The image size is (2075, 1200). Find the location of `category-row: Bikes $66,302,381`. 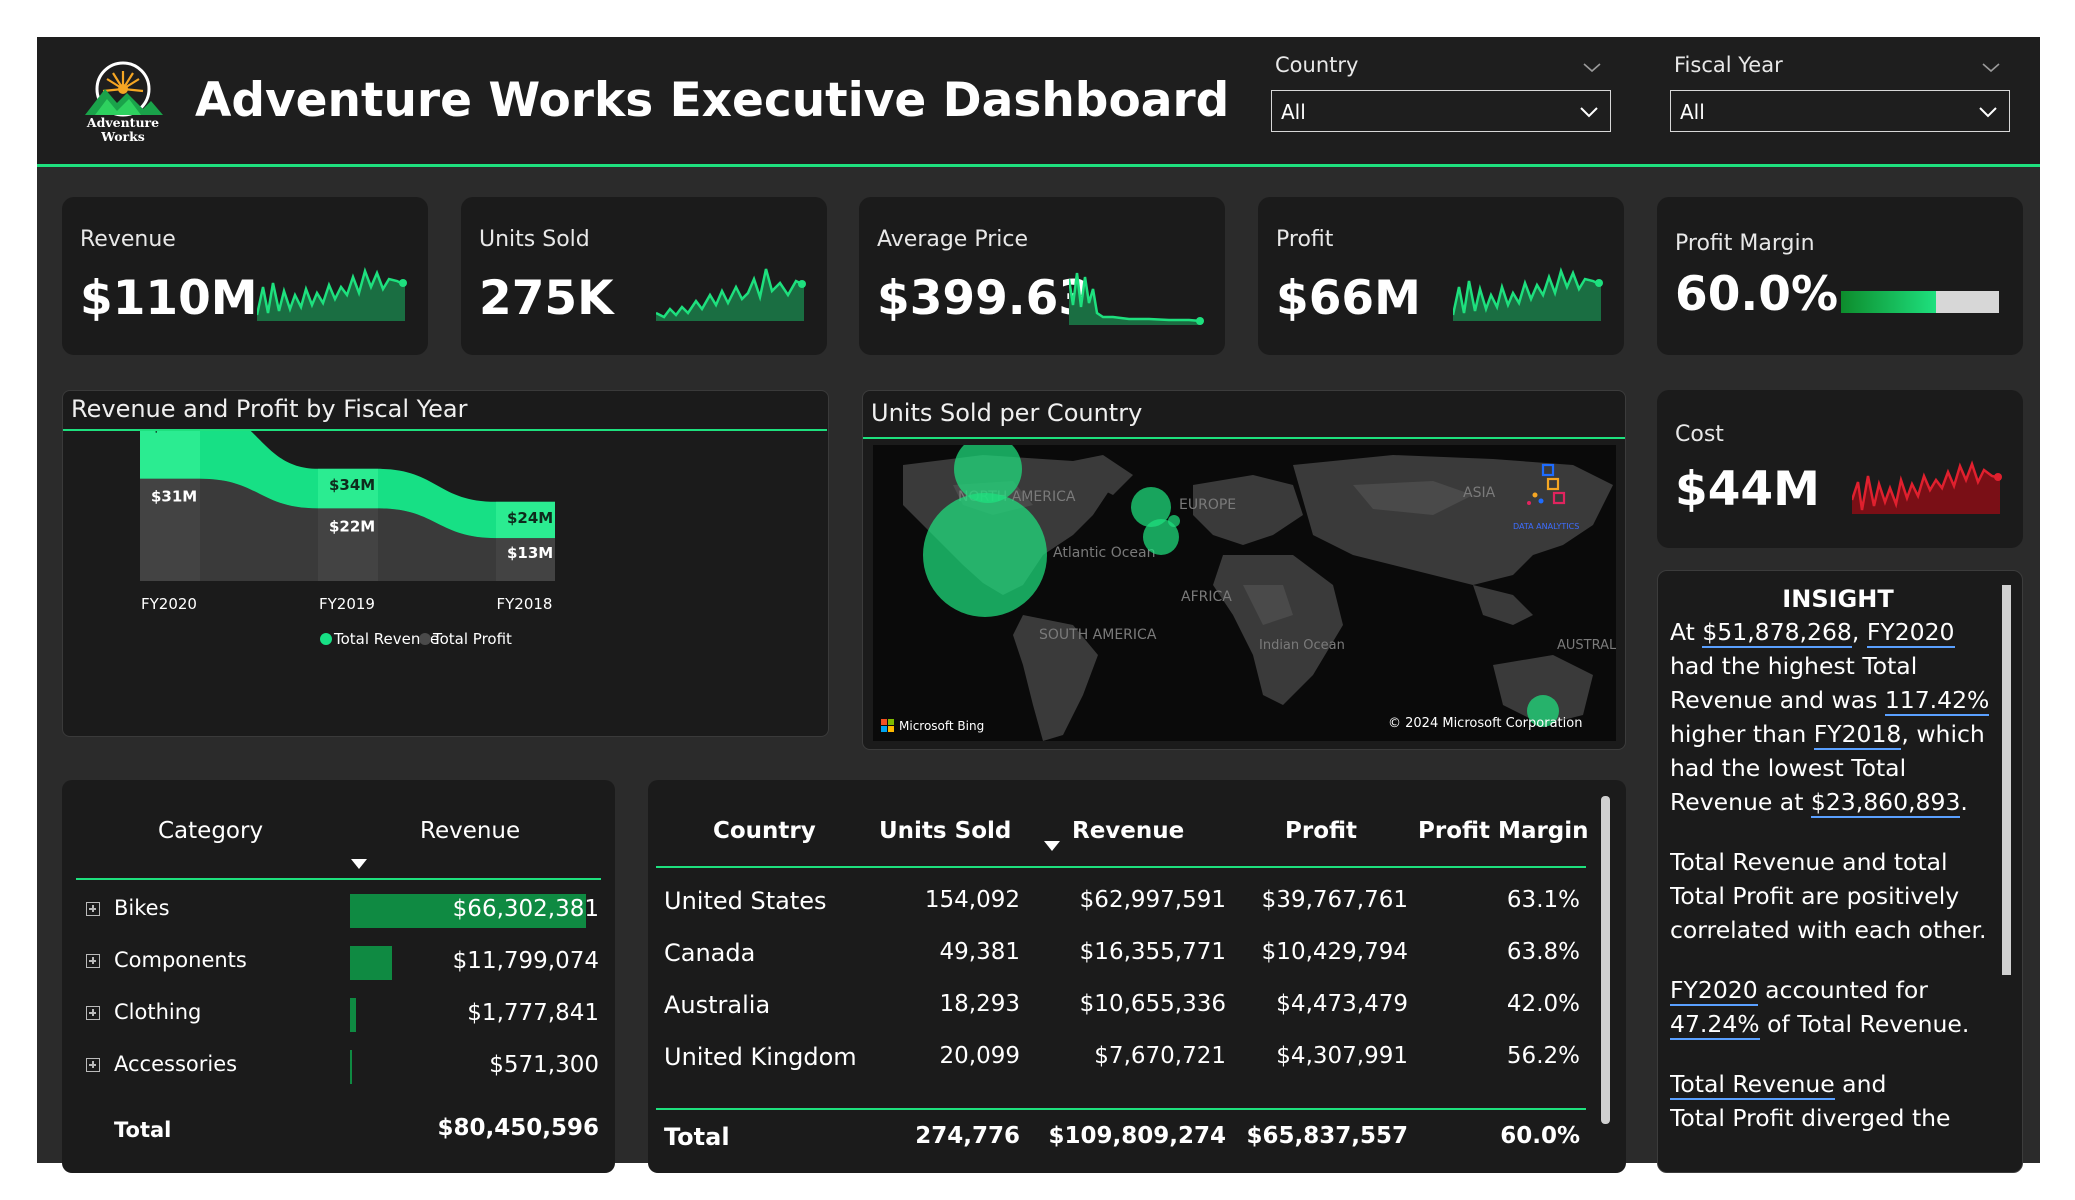

category-row: Bikes $66,302,381 is located at coordinates (338, 911).